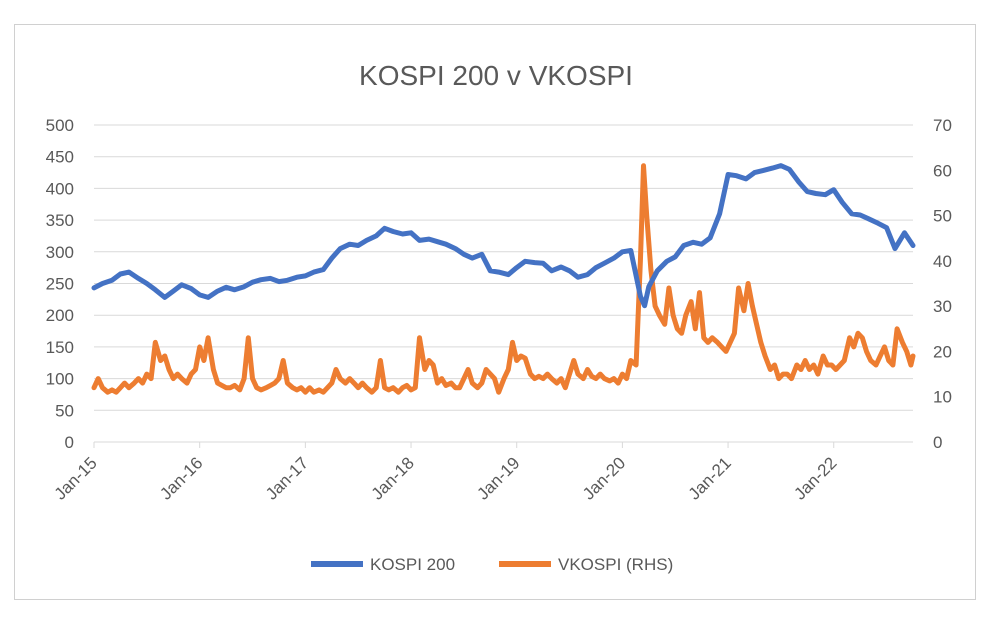 The image size is (1004, 628). I want to click on left-tick-label: 500, so click(60, 125).